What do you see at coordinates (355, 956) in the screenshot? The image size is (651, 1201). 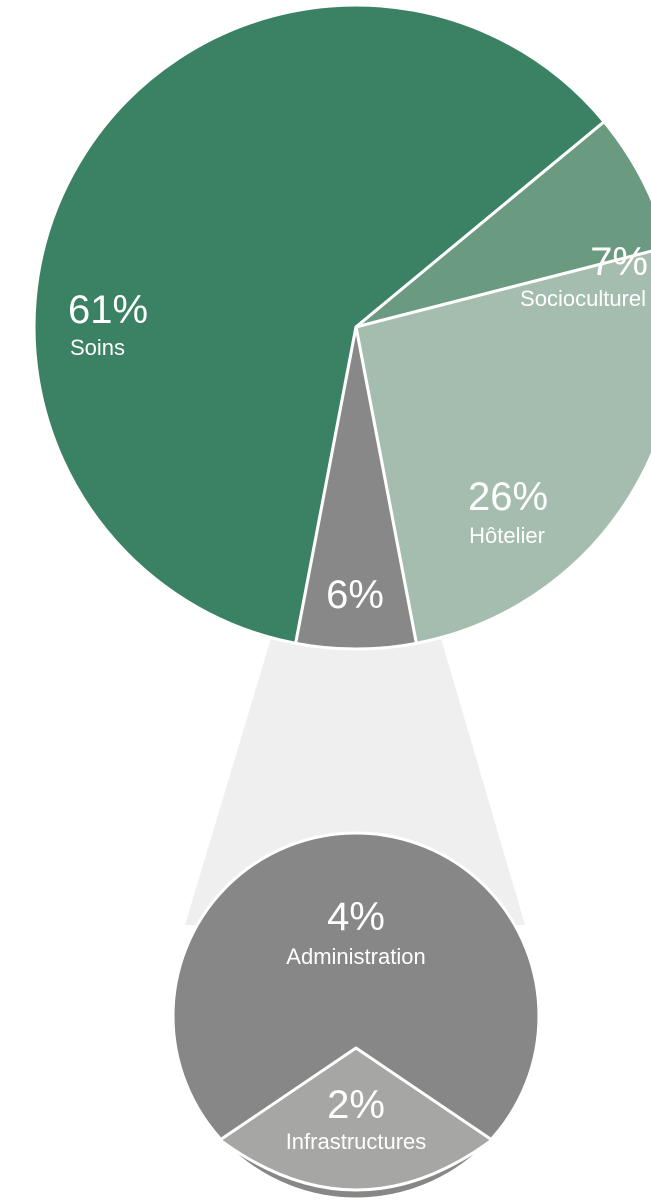 I see `breakdown-label-administration-name: Administration` at bounding box center [355, 956].